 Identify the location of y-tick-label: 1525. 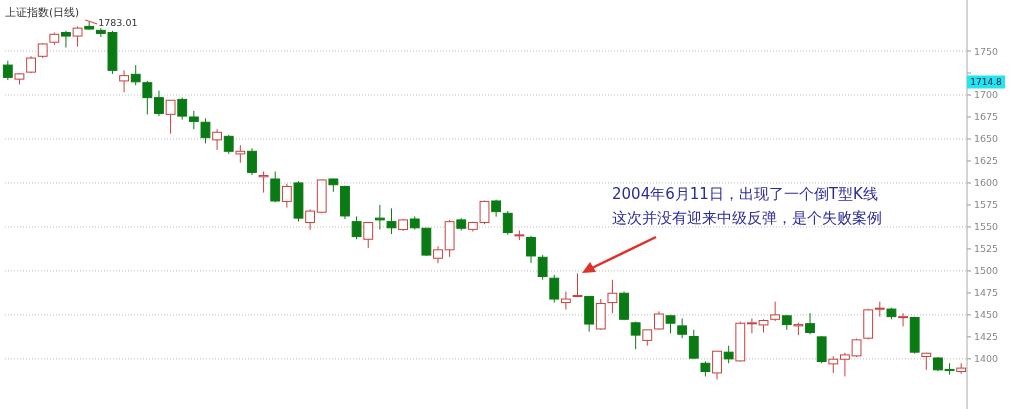
(986, 249).